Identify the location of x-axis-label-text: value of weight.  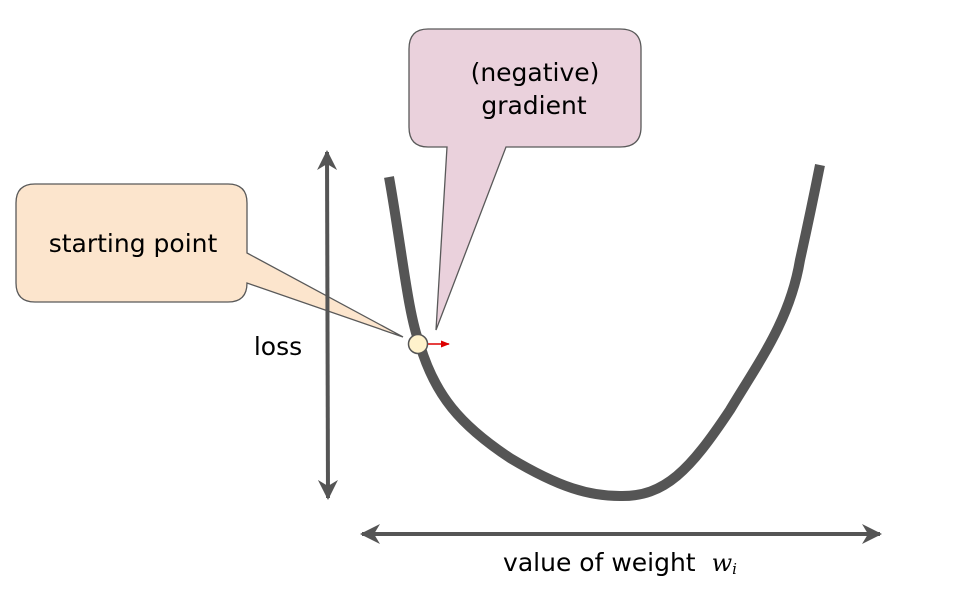
(599, 562).